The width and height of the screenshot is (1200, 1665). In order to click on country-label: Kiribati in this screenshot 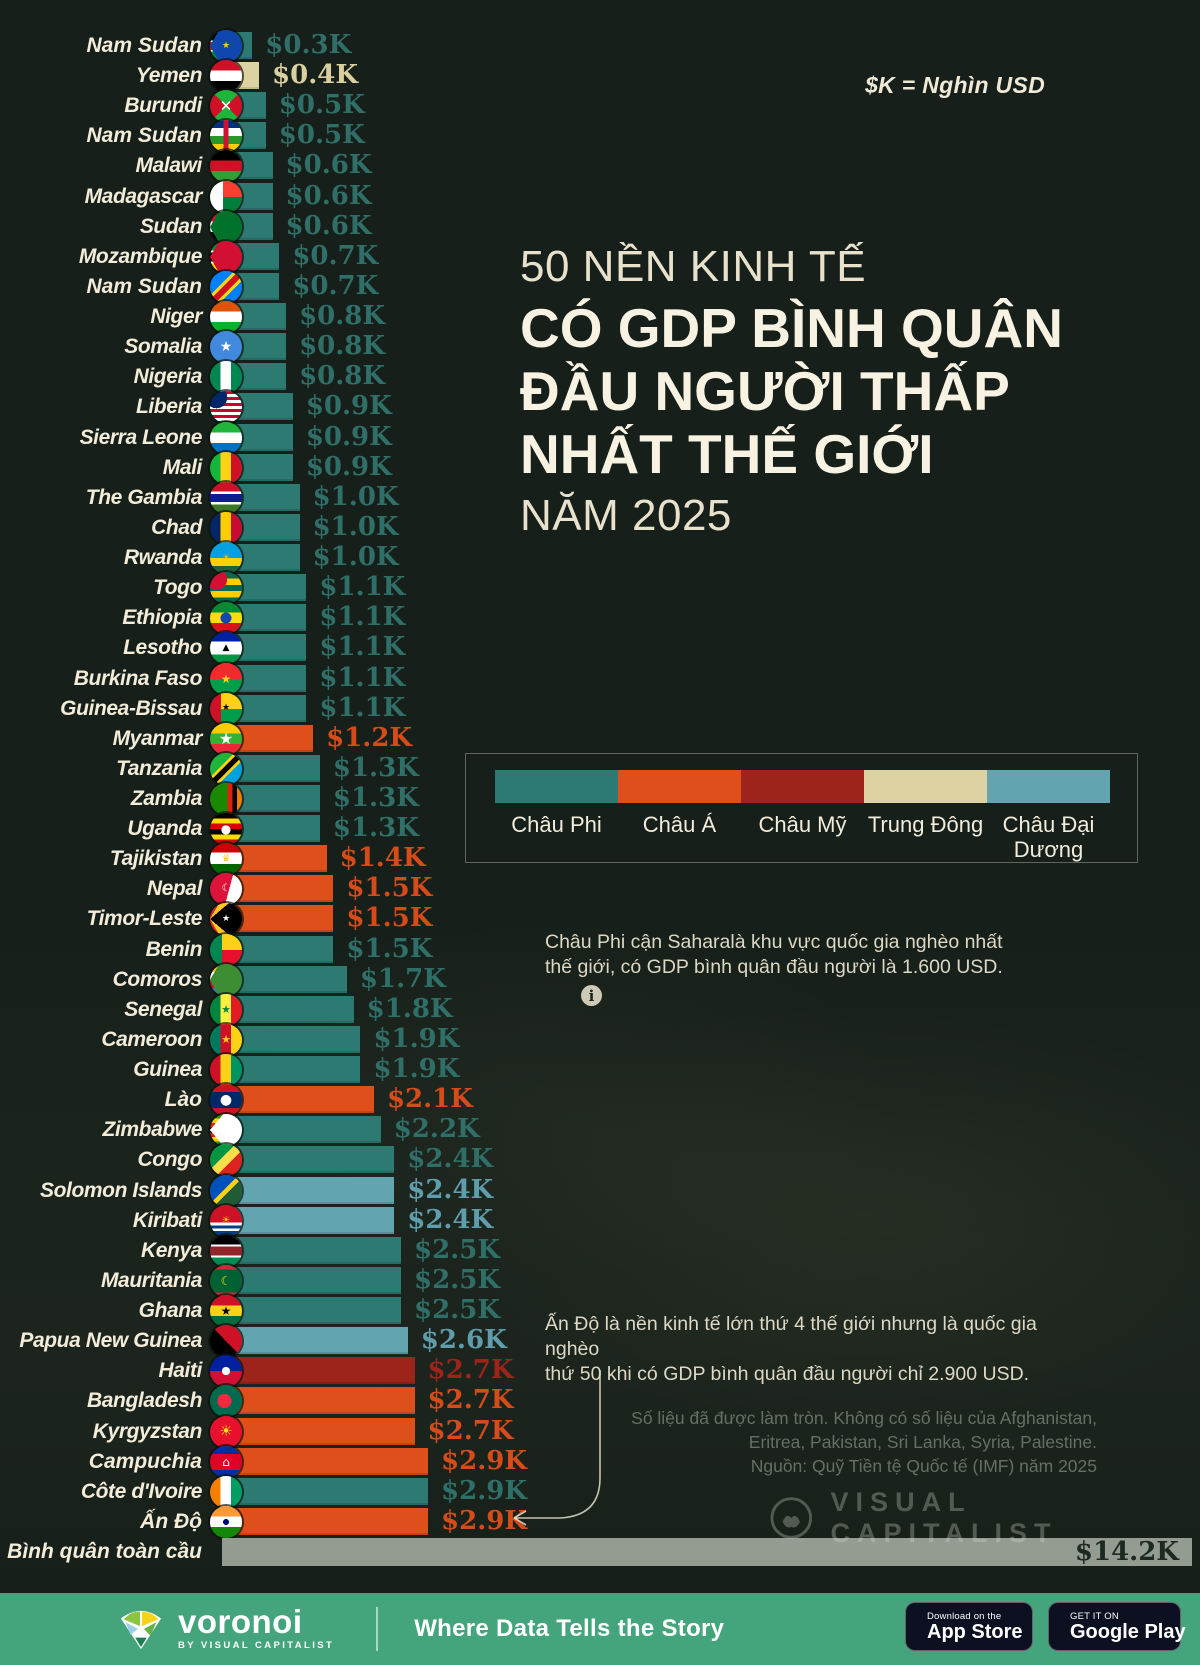, I will do `click(167, 1220)`.